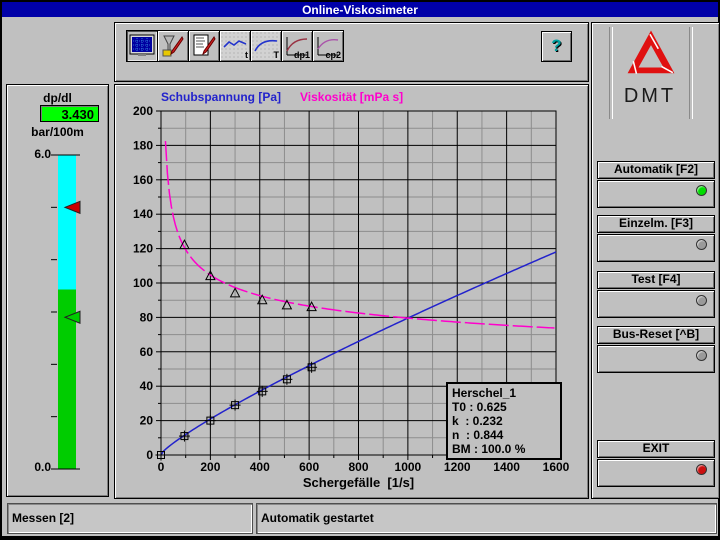 The image size is (720, 540). What do you see at coordinates (221, 97) in the screenshot?
I see `legend-shear-stress: Schubspannung [Pa]` at bounding box center [221, 97].